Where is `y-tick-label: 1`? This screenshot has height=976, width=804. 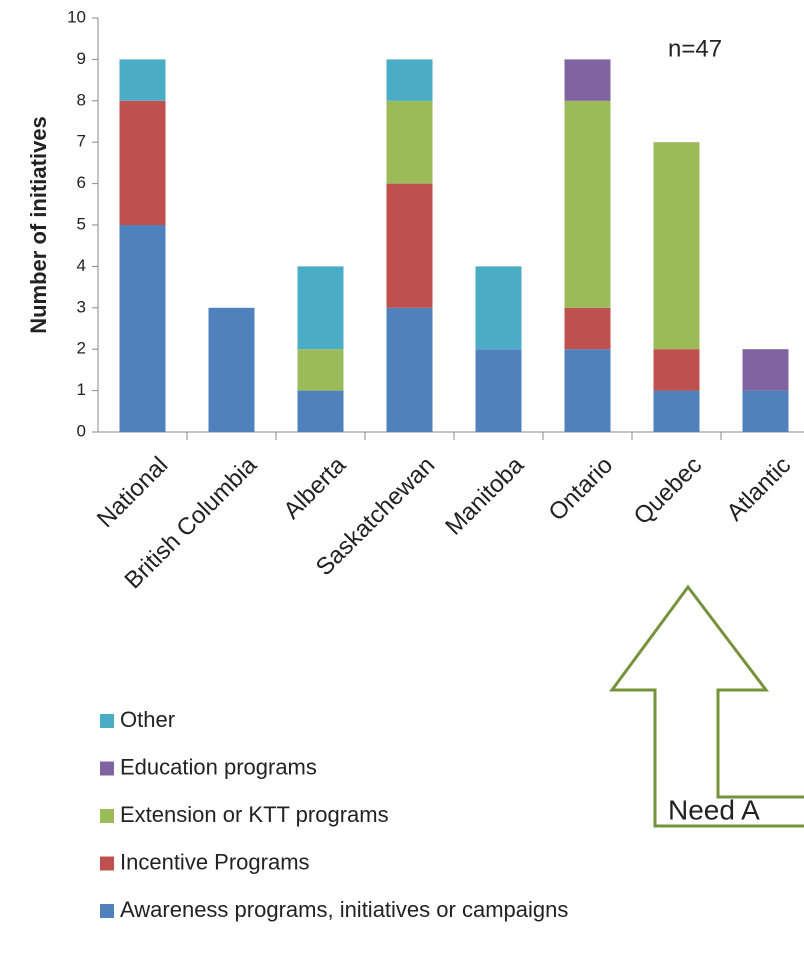
y-tick-label: 1 is located at coordinates (81, 389).